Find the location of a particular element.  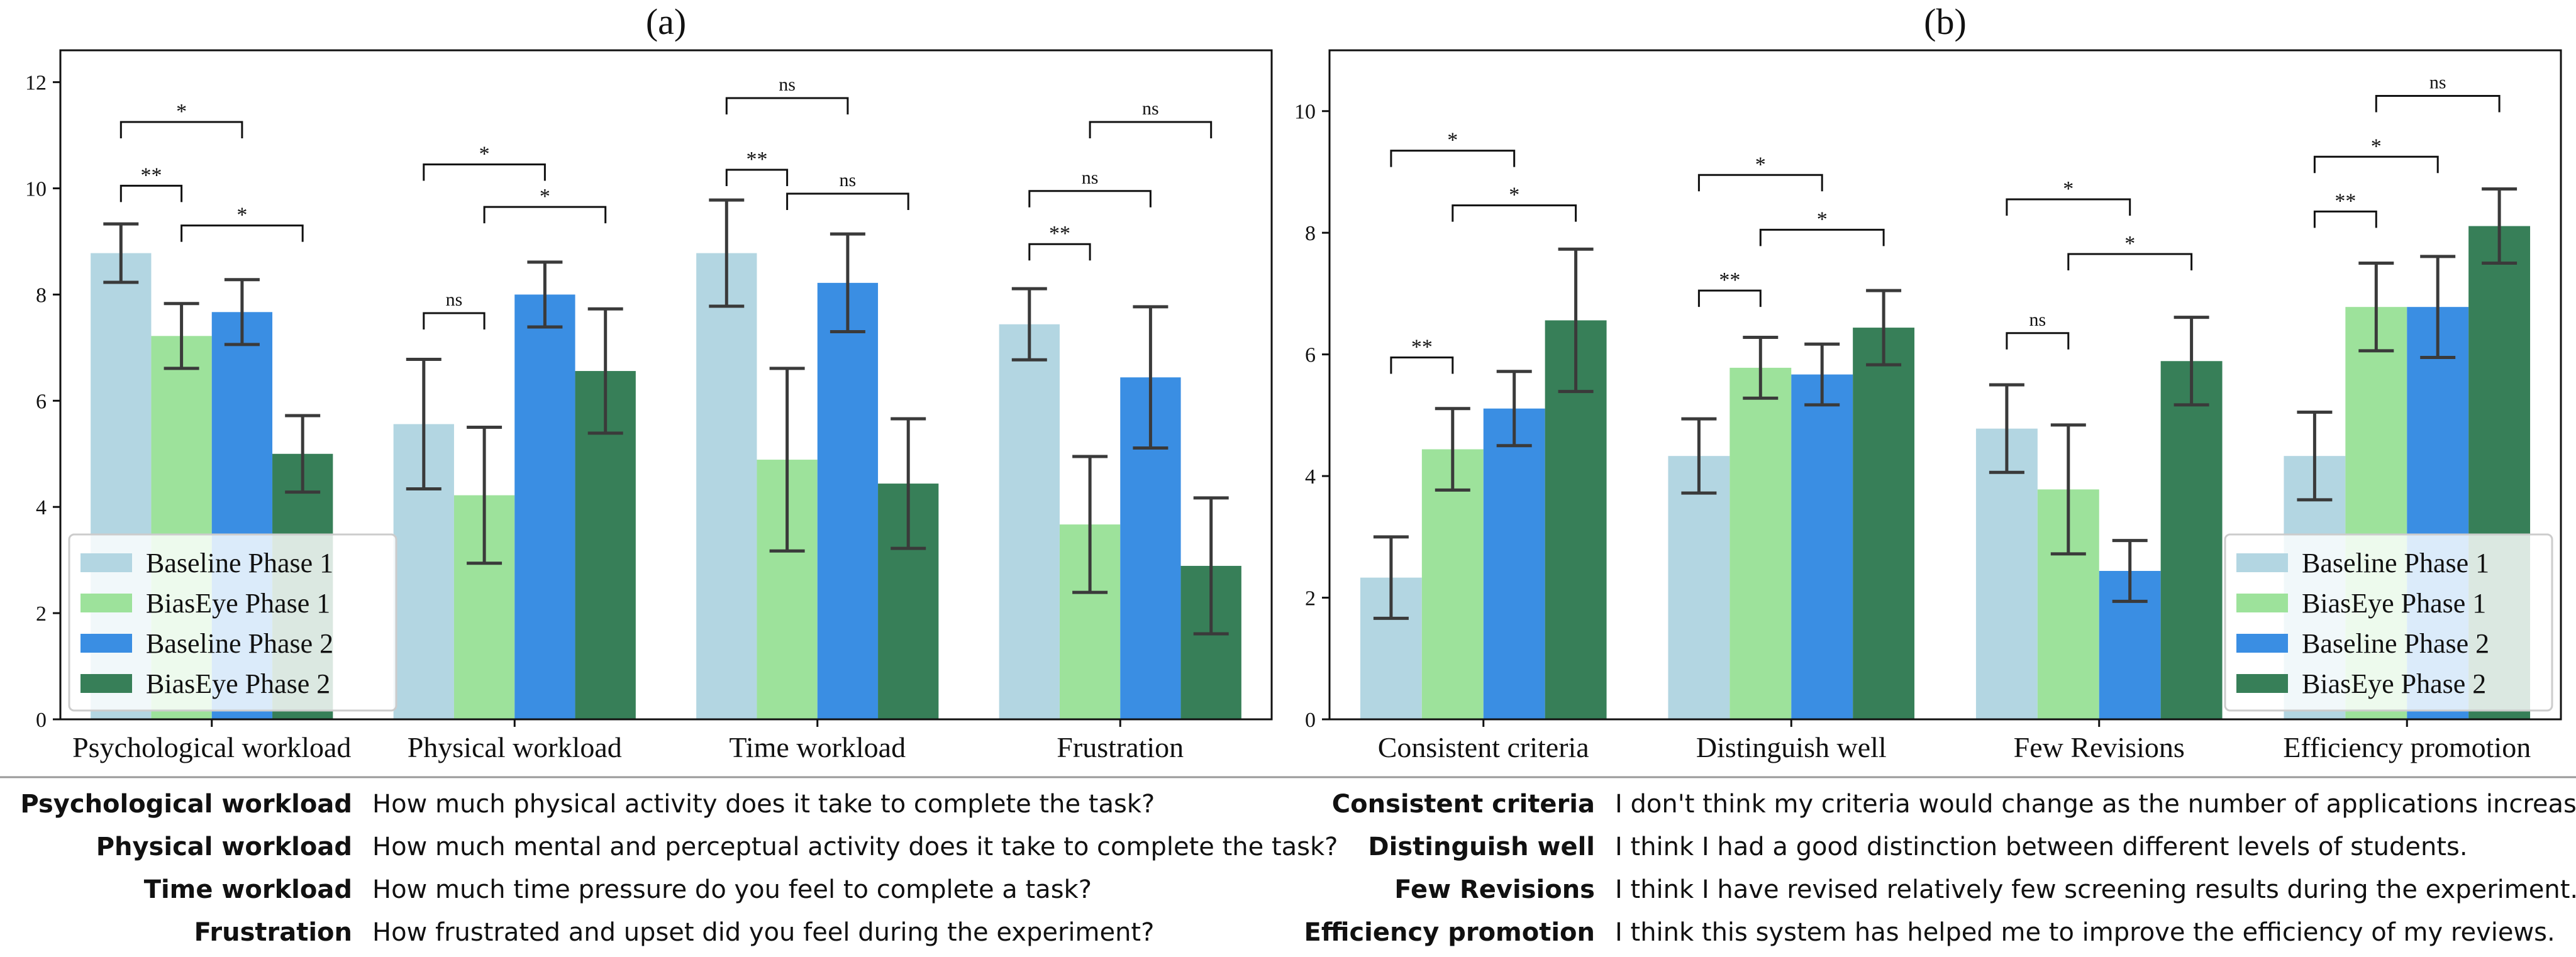

x-tick-label-frustration: Frustration is located at coordinates (1120, 747).